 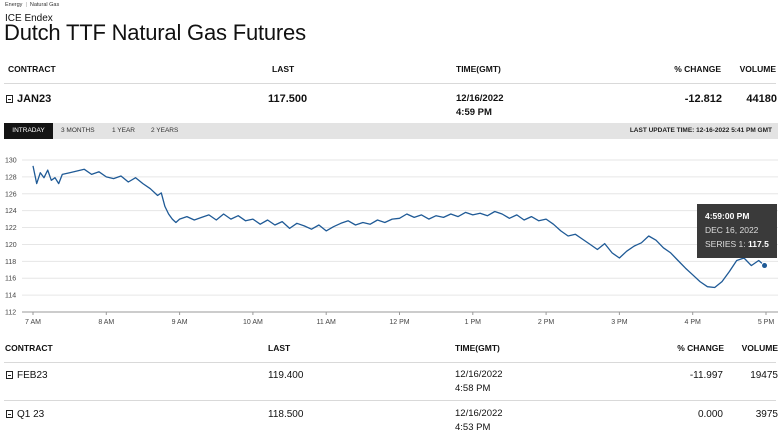 I want to click on last-update-time: LAST UPDATE TIME: 12-16-2022 5:41 PM GMT, so click(x=700, y=130).